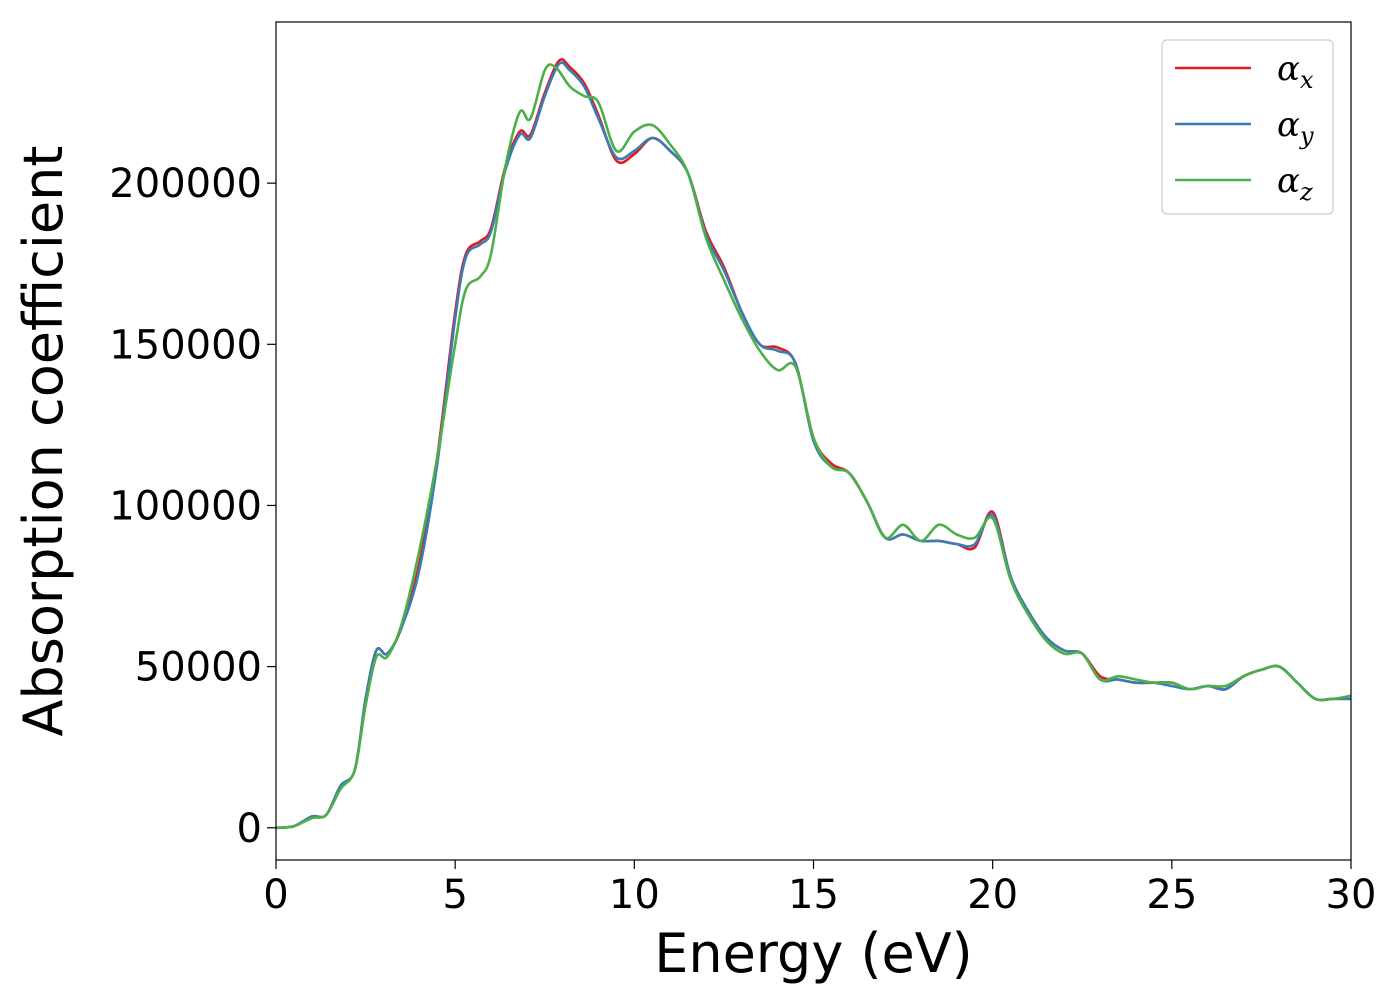  What do you see at coordinates (185, 506) in the screenshot?
I see `y-tick-label: 100000` at bounding box center [185, 506].